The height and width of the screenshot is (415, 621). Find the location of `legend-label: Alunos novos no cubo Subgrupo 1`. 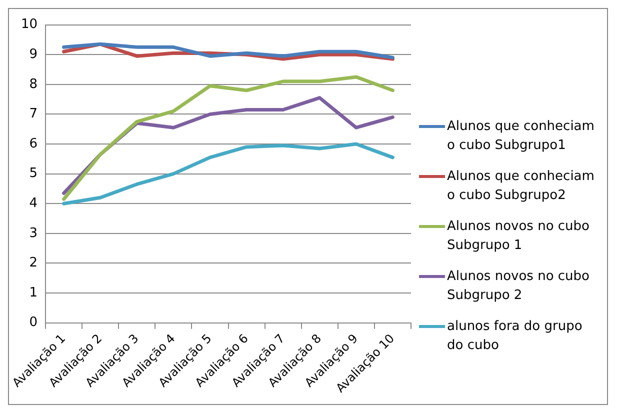

legend-label: Alunos novos no cubo Subgrupo 1 is located at coordinates (519, 236).